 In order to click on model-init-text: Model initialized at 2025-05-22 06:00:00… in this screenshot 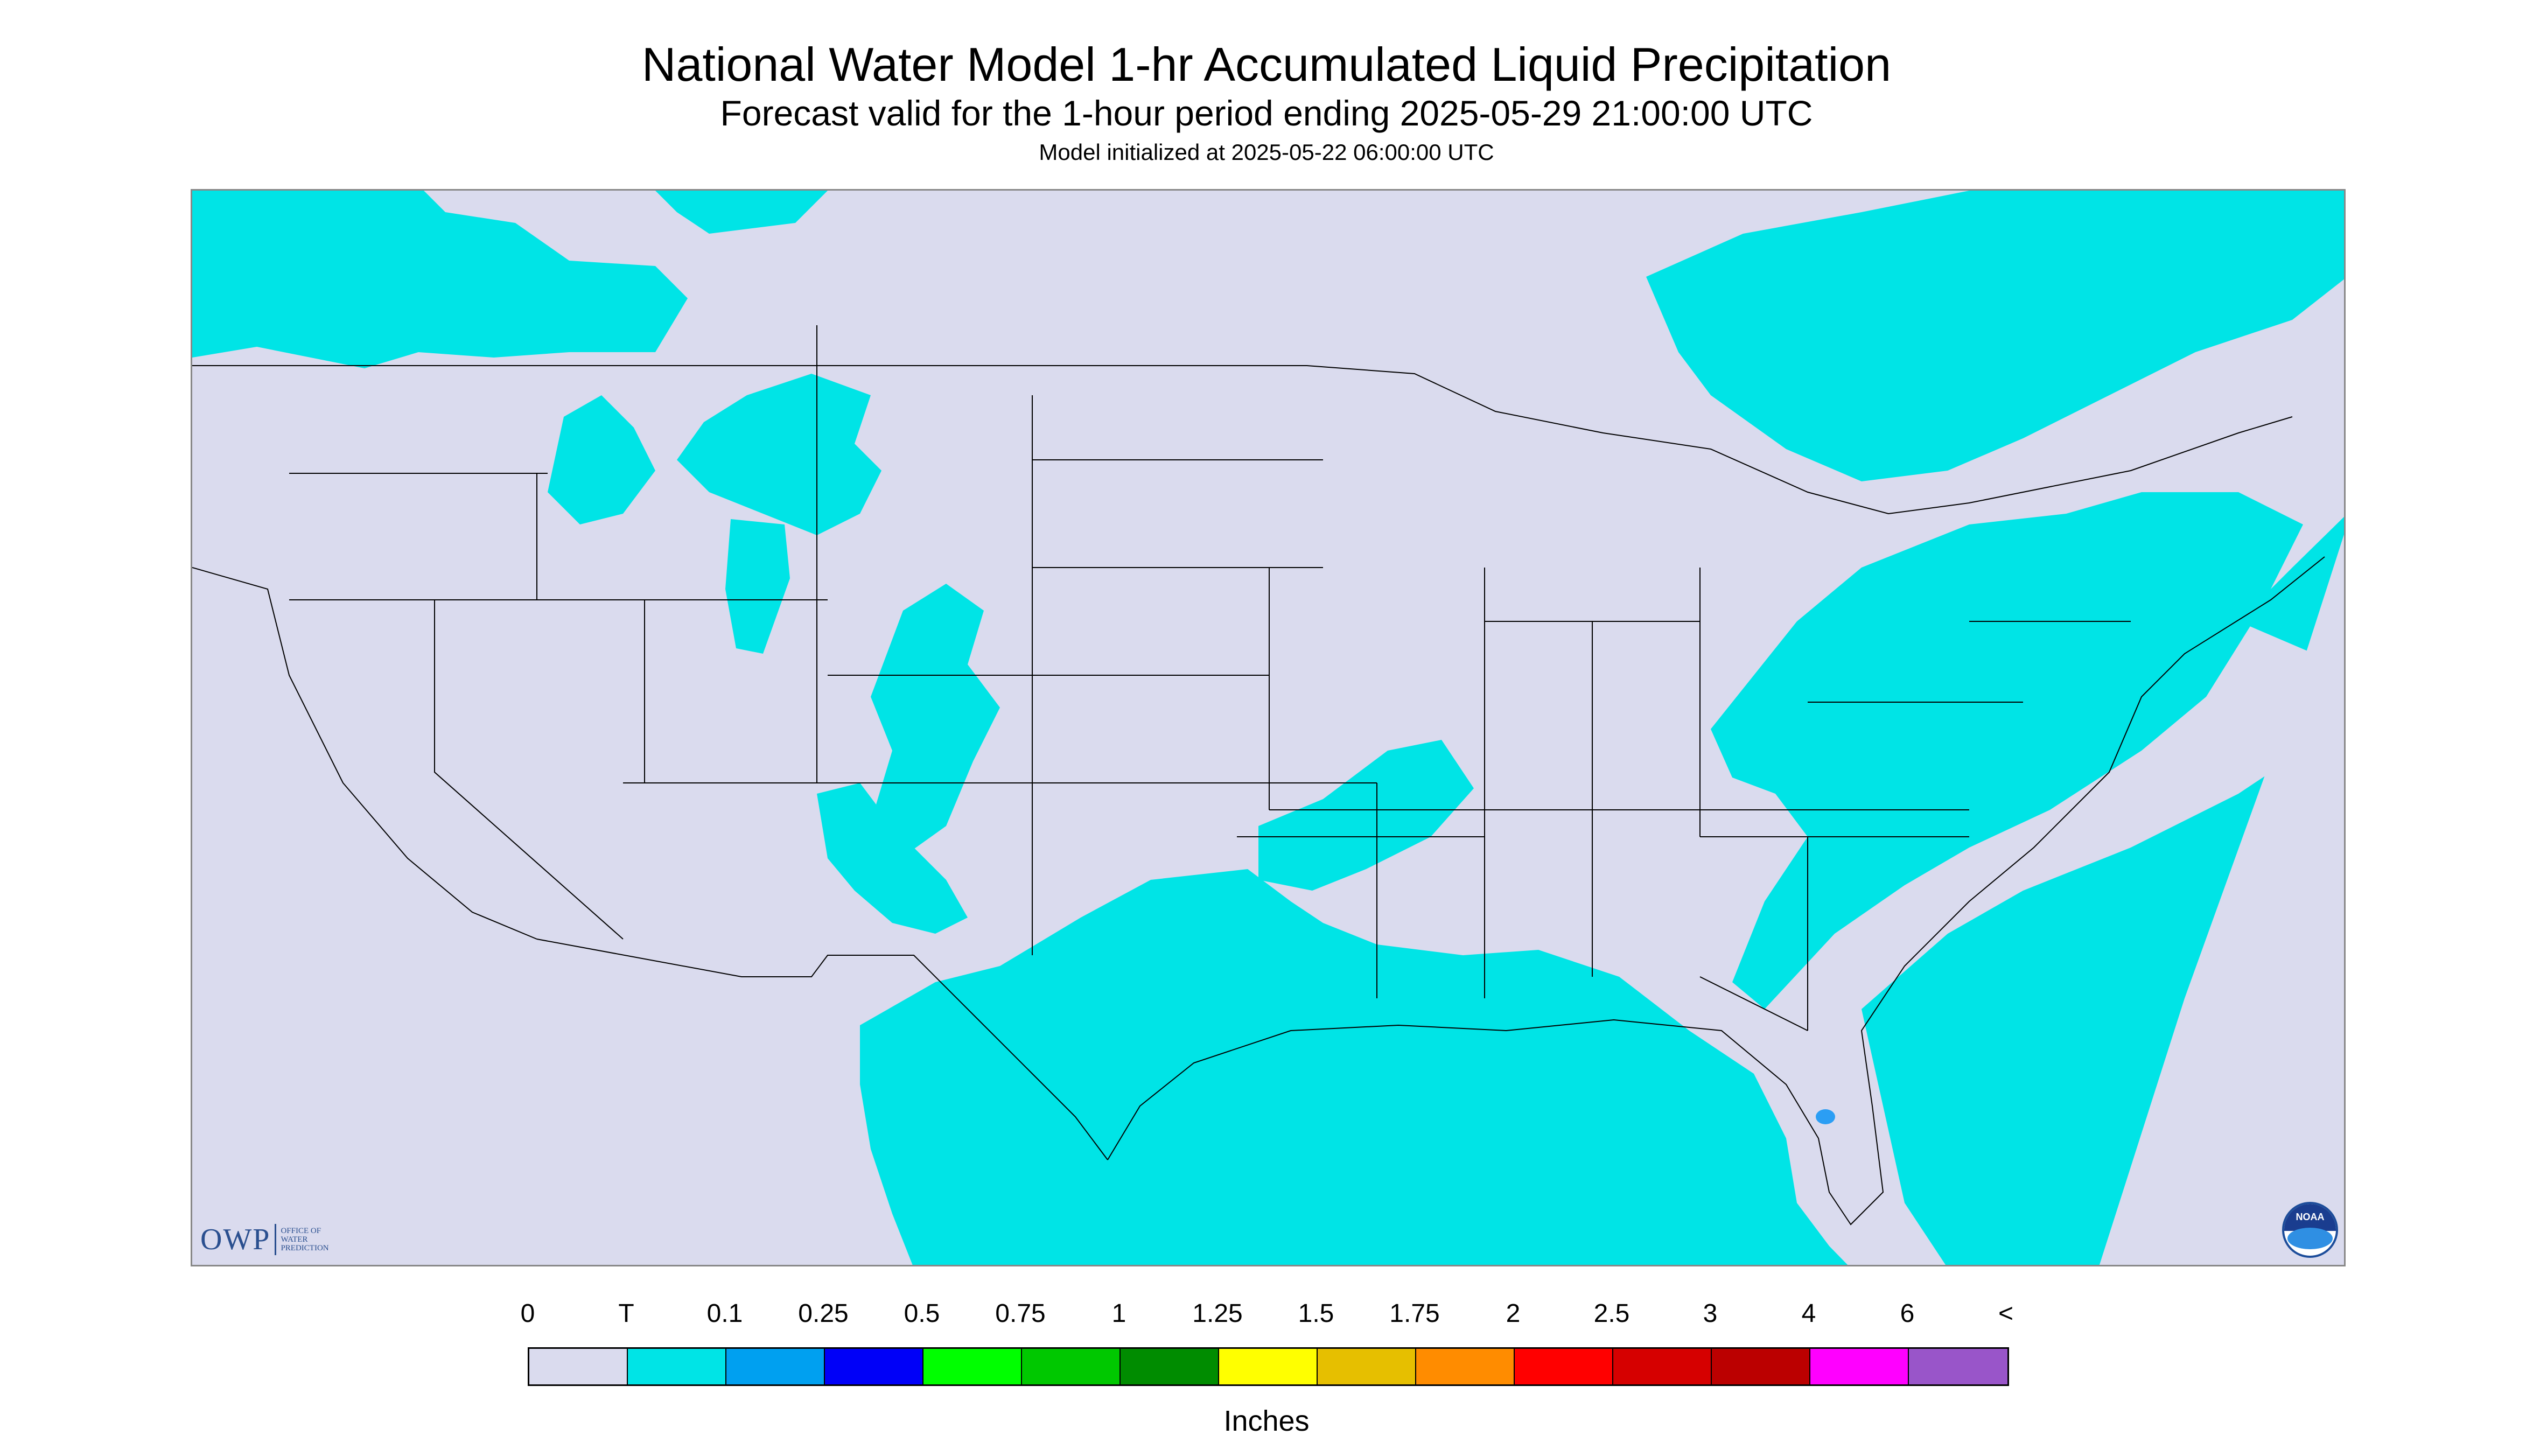, I will do `click(1266, 152)`.